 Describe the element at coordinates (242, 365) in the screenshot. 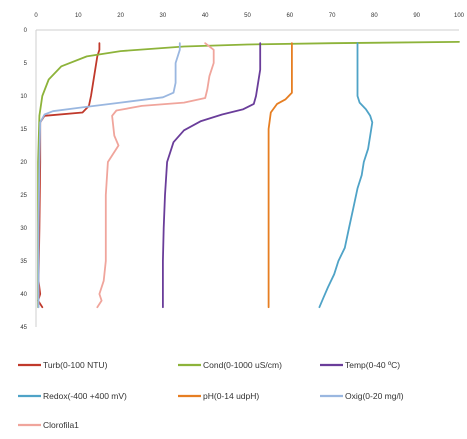

I see `legend-label: Cond(0-1000 uS/cm)` at that location.